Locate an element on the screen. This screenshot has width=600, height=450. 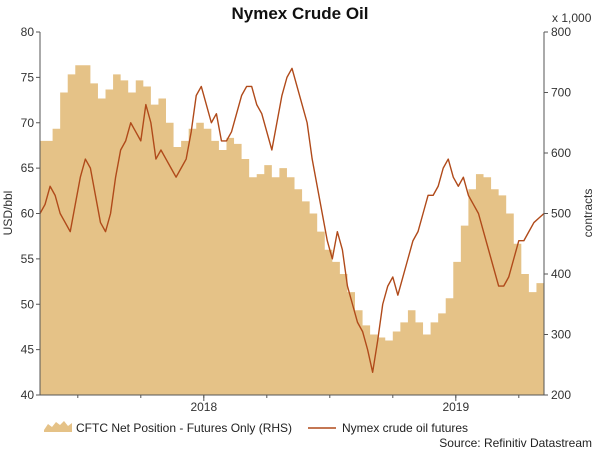
y-tick-label: 80 is located at coordinates (28, 32).